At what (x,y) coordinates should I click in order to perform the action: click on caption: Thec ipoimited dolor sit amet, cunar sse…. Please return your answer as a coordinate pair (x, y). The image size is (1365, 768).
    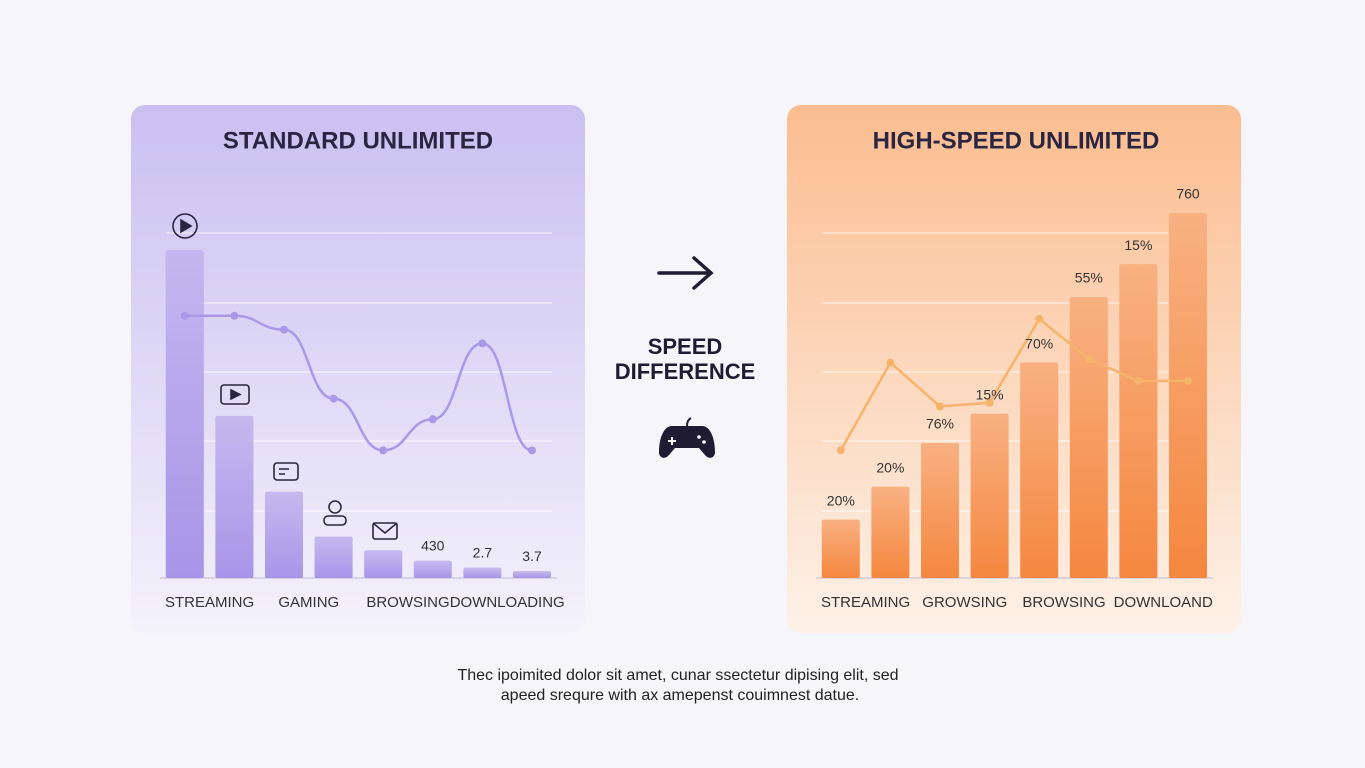
    Looking at the image, I should click on (677, 675).